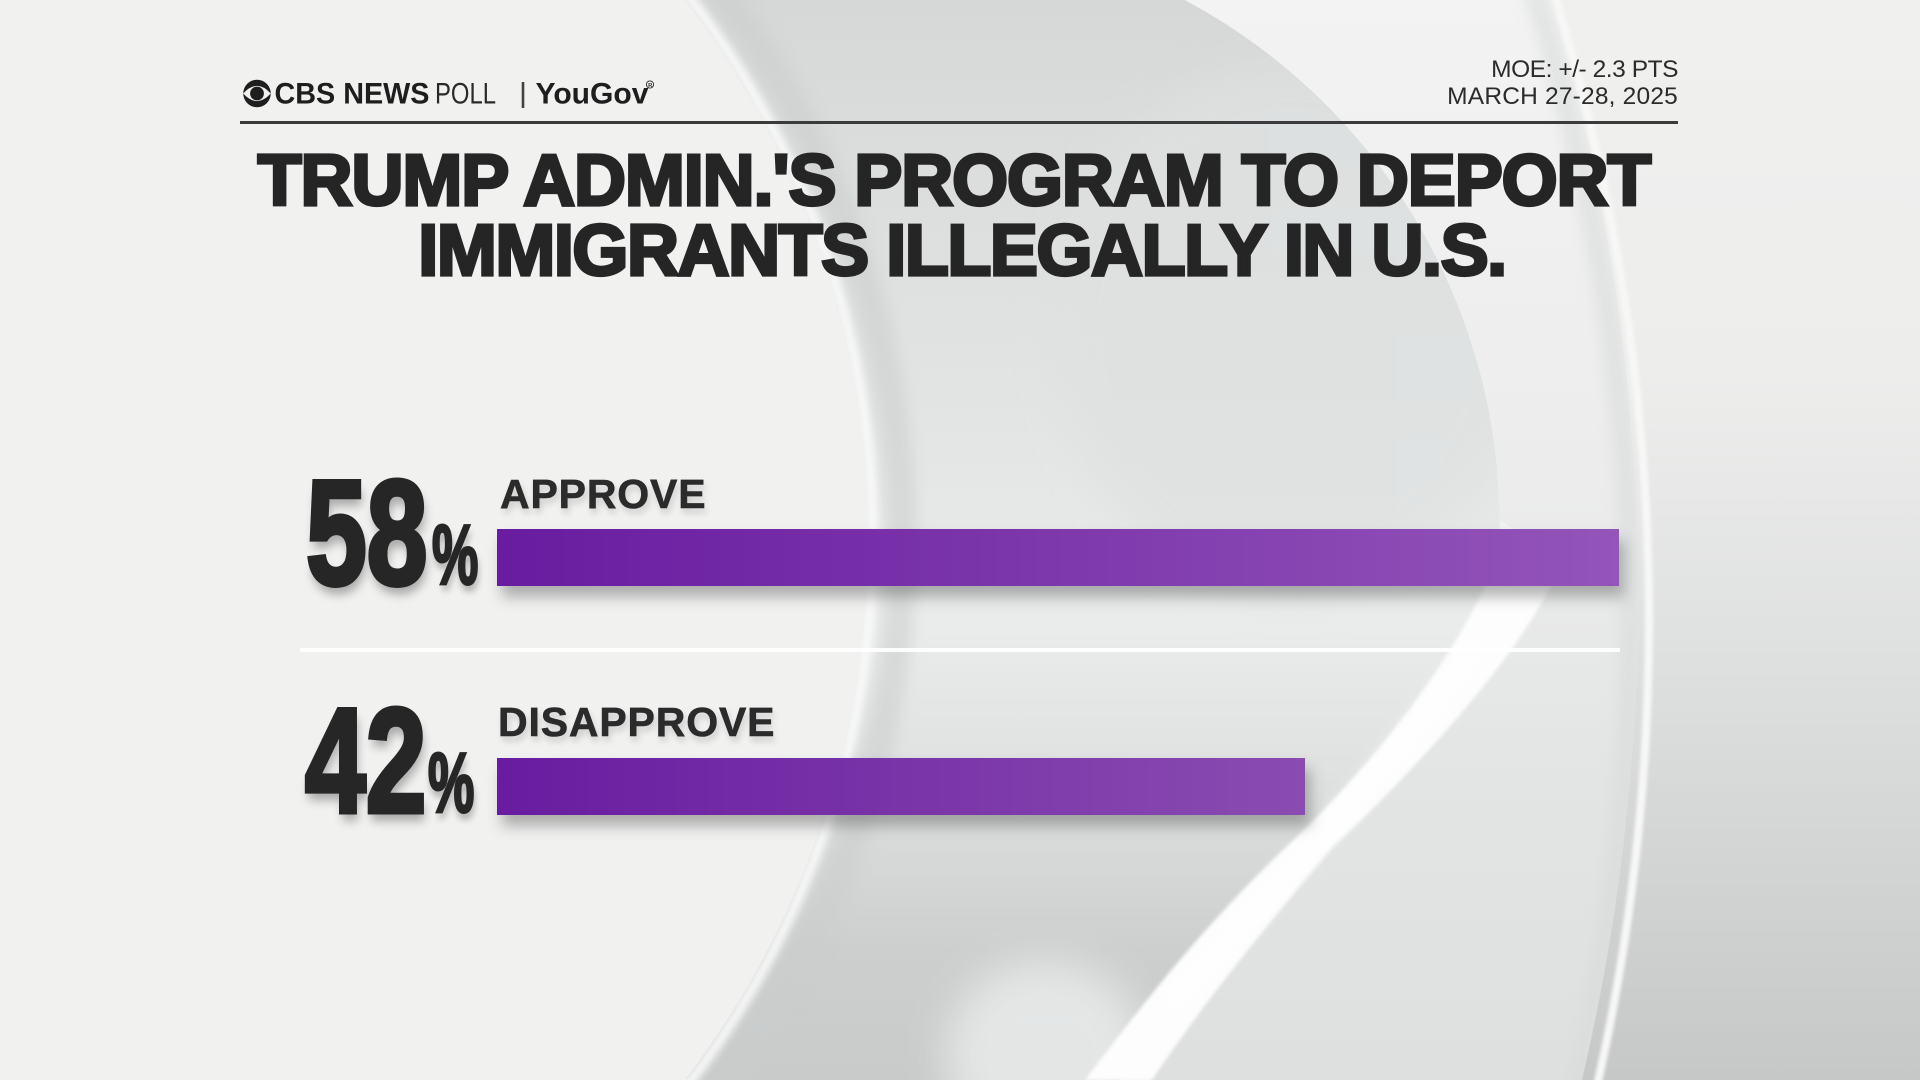  I want to click on svg-text: R, so click(650, 86).